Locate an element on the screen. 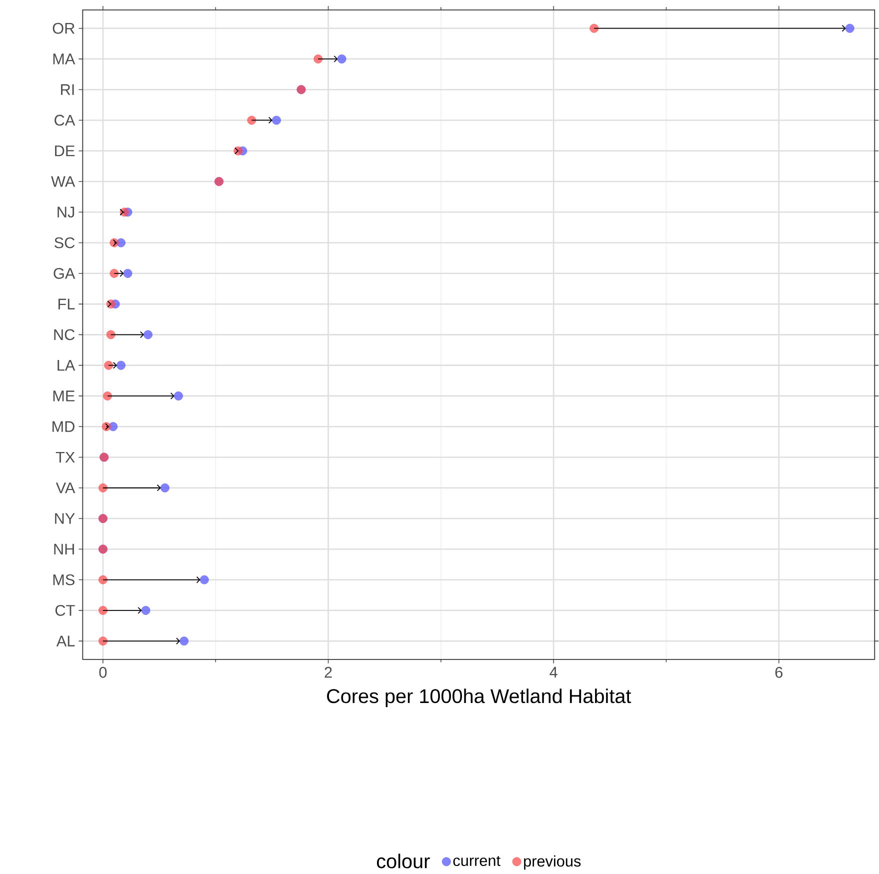 The height and width of the screenshot is (874, 879). y-tick-label: NJ is located at coordinates (66, 212).